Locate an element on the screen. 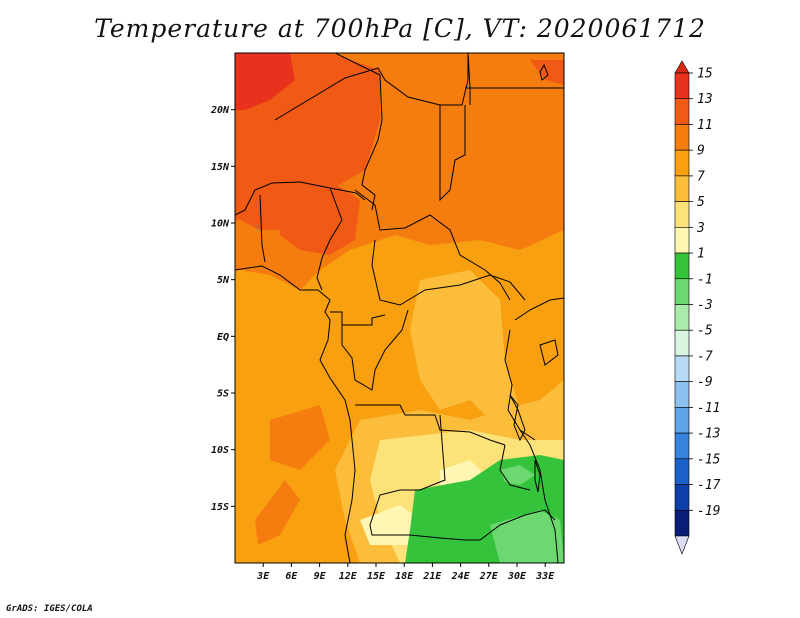 The width and height of the screenshot is (800, 618). border-uganda-kenya is located at coordinates (539, 309).